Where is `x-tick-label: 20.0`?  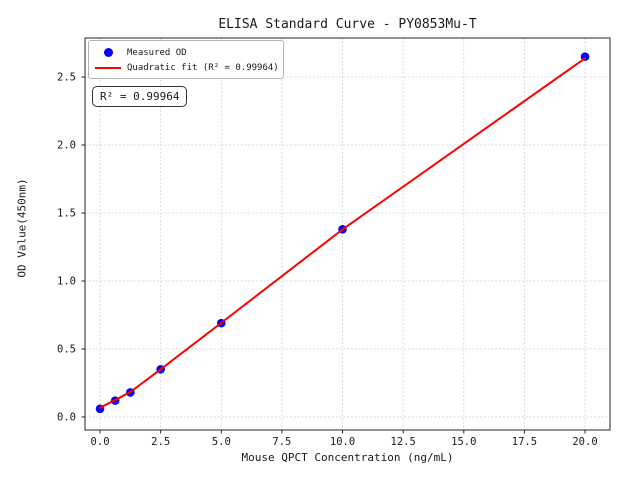 x-tick-label: 20.0 is located at coordinates (584, 442).